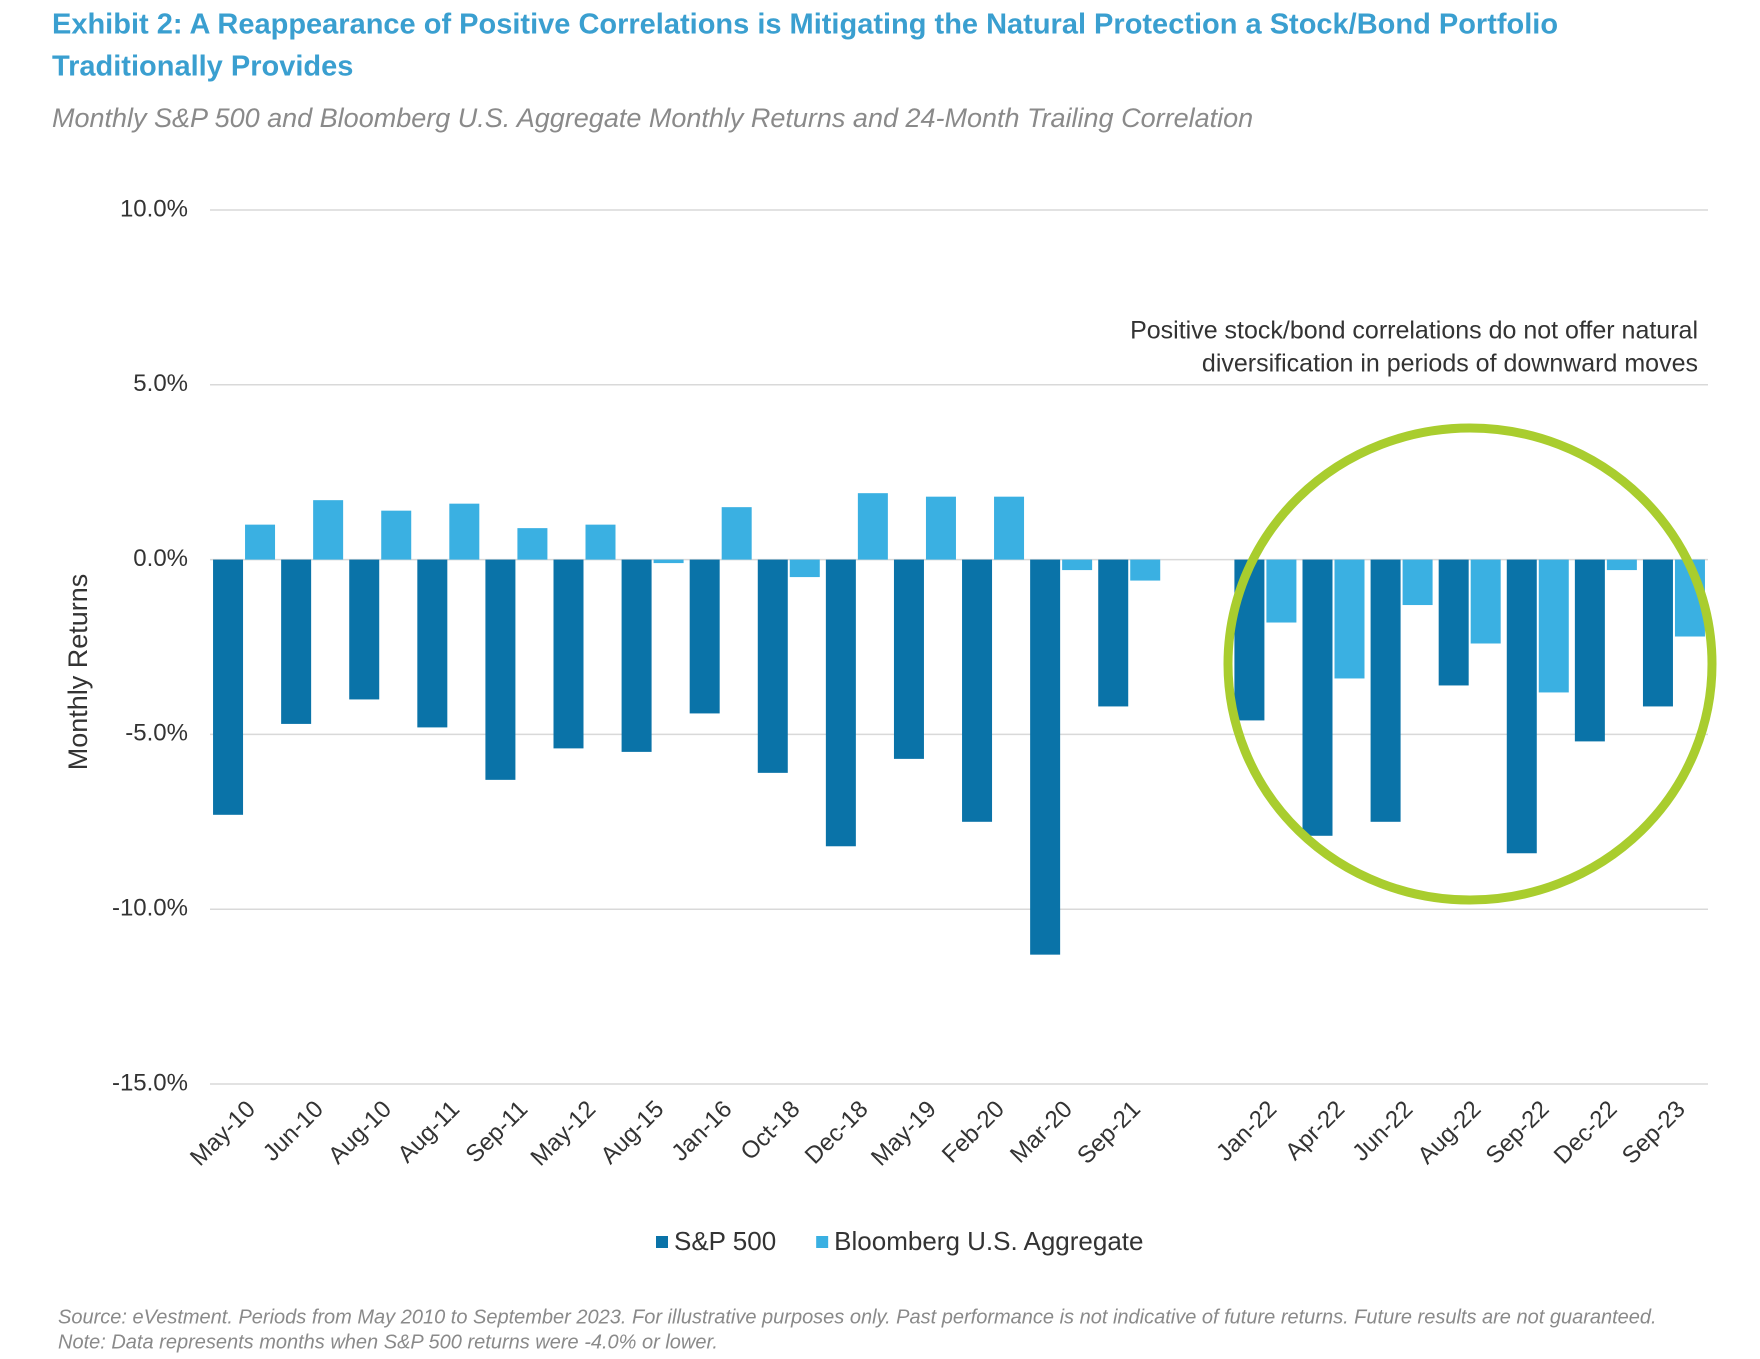 The image size is (1760, 1359). What do you see at coordinates (1586, 1133) in the screenshot?
I see `x-tick-label: Dec-22` at bounding box center [1586, 1133].